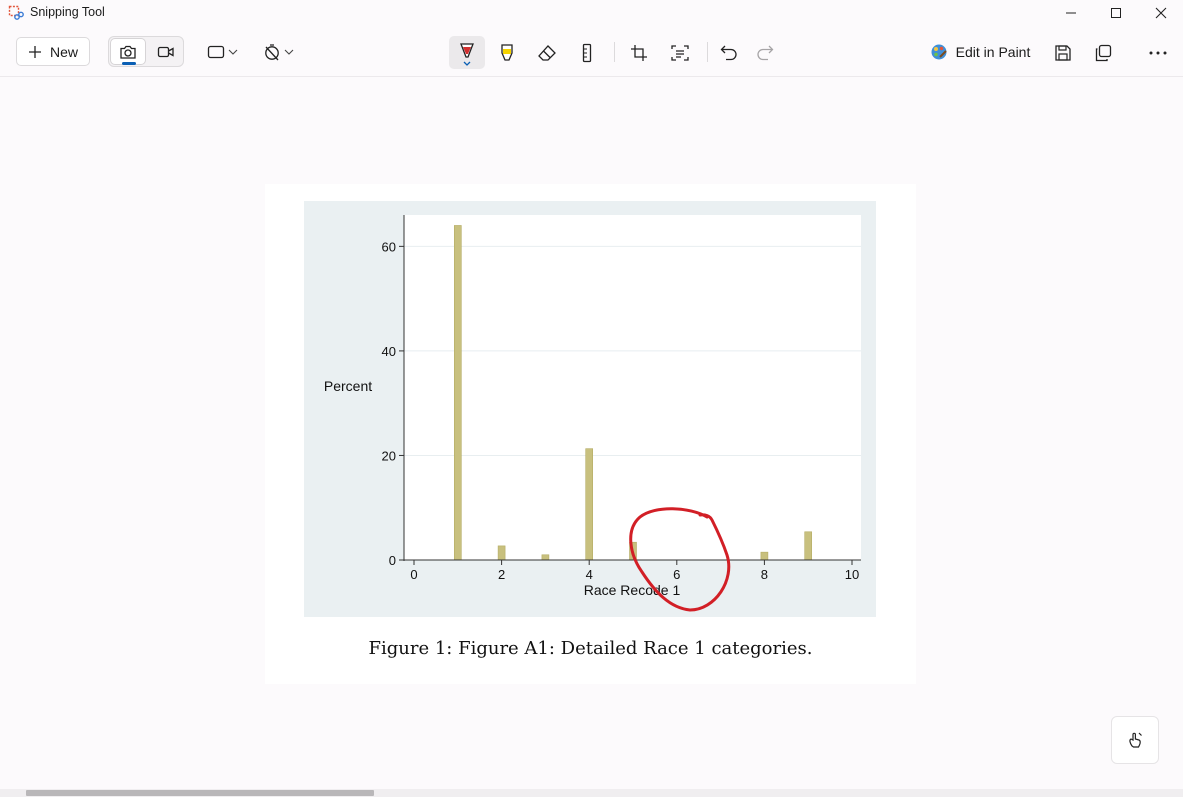  I want to click on eraser-icon, so click(547, 52).